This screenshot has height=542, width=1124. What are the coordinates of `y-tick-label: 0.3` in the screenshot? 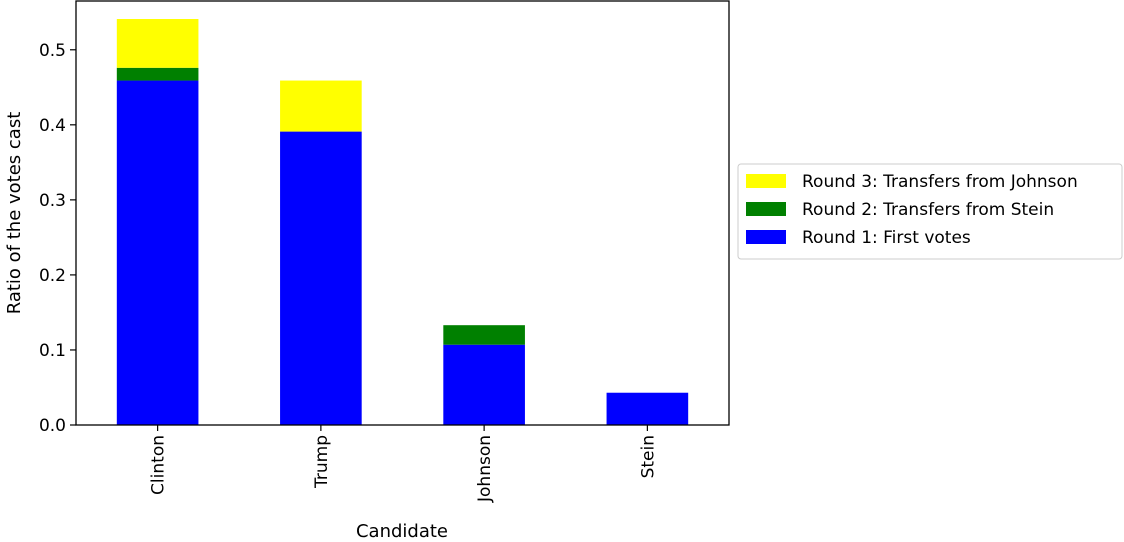 It's located at (52, 201).